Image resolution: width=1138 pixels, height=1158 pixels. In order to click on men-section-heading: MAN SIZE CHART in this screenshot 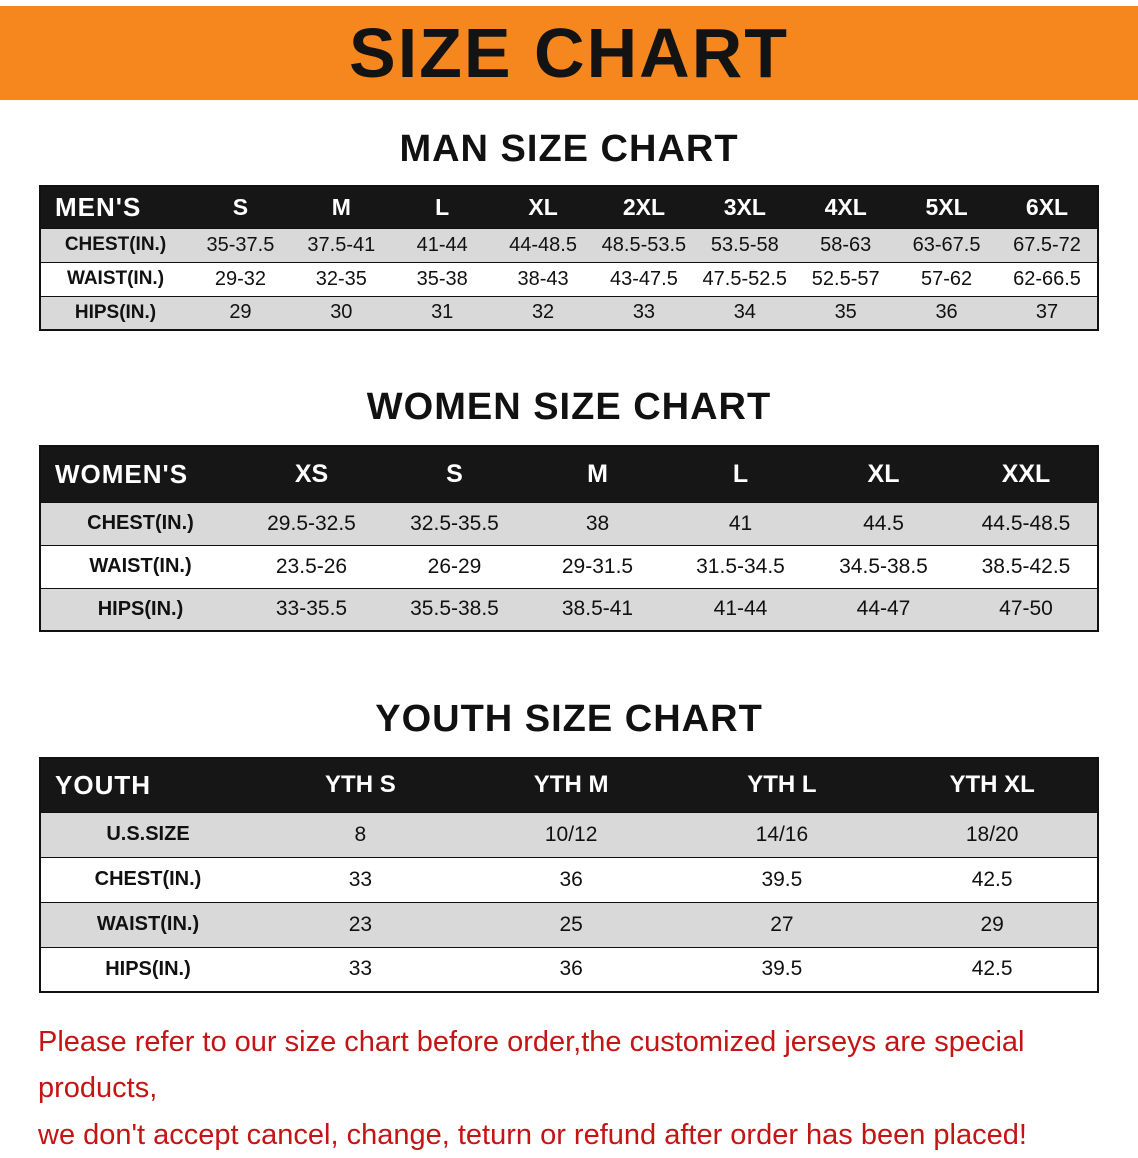, I will do `click(569, 149)`.